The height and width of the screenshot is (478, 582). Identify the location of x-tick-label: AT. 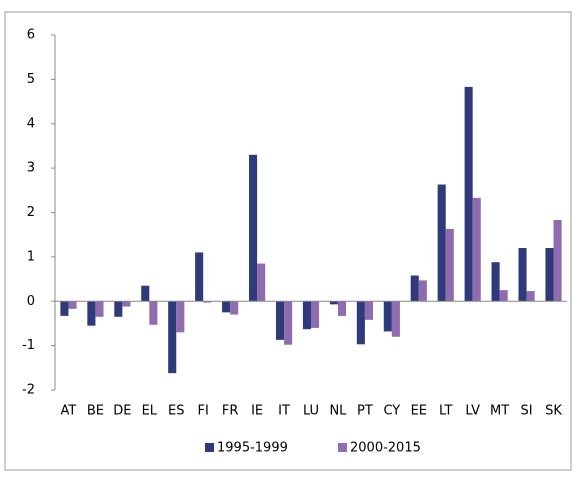
(69, 411).